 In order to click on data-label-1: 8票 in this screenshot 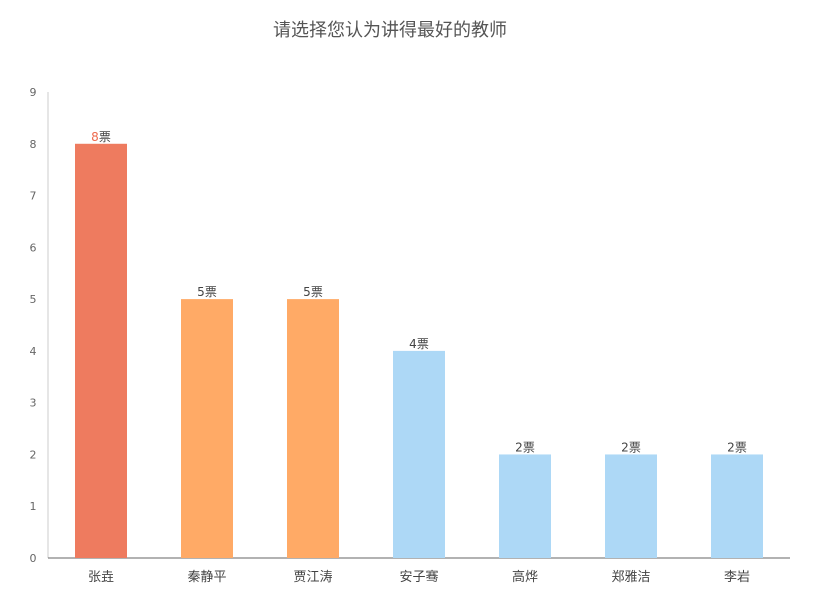, I will do `click(101, 137)`.